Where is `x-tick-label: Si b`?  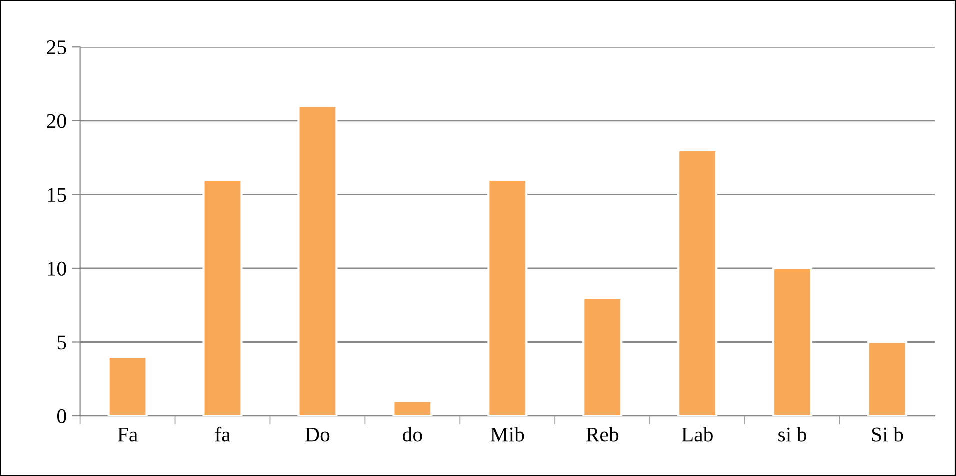
x-tick-label: Si b is located at coordinates (888, 434).